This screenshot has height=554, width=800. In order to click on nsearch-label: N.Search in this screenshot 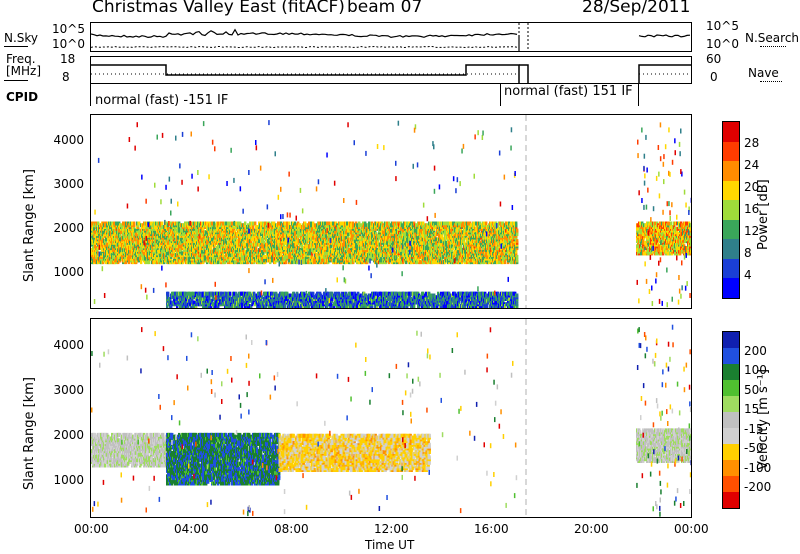, I will do `click(772, 38)`.